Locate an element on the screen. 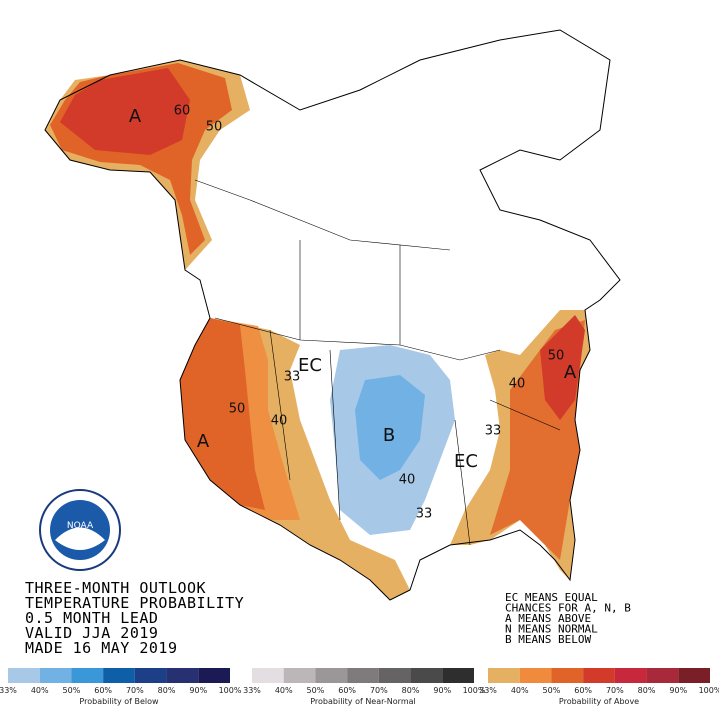 The image size is (719, 707). legend-title: Probability of Below is located at coordinates (119, 701).